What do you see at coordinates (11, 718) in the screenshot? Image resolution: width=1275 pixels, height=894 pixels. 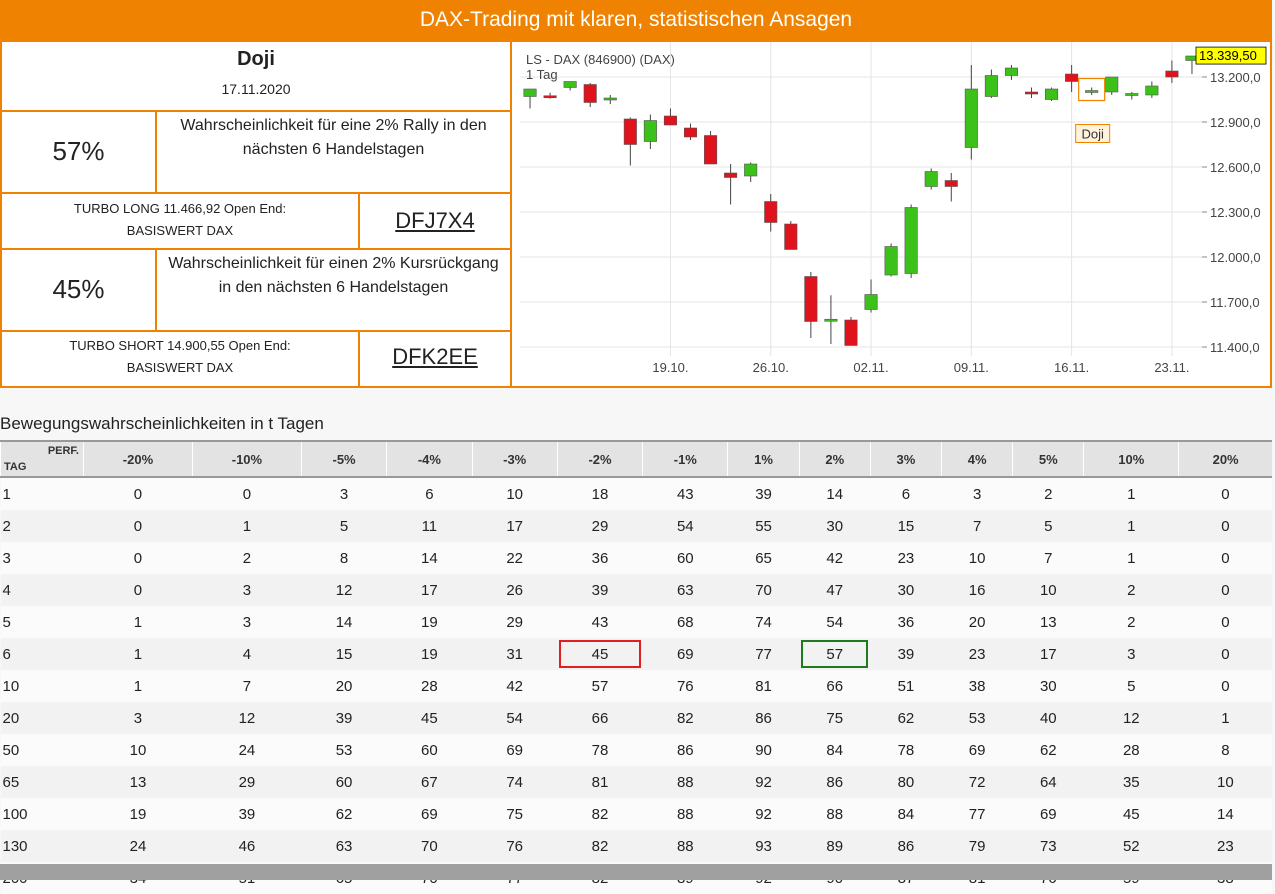 I see `row-tag: 20` at bounding box center [11, 718].